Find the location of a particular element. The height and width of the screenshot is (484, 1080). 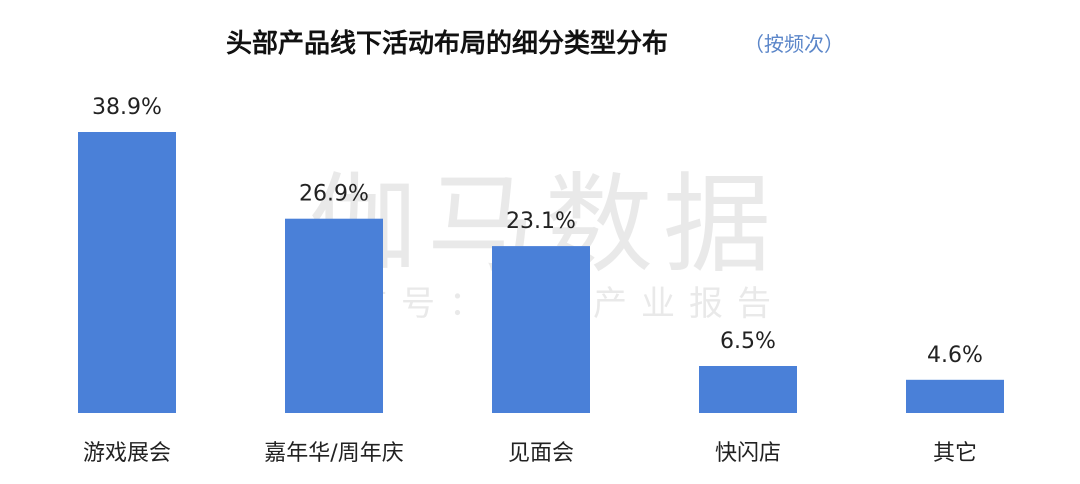

category-label-2: 嘉年华/周年庆 is located at coordinates (333, 453).